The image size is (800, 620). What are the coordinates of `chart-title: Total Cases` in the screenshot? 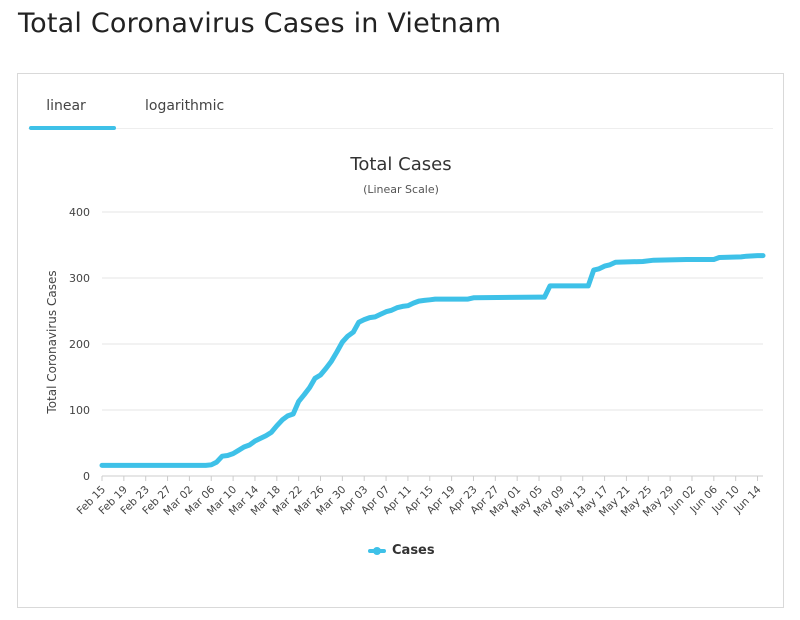 It's located at (400, 164).